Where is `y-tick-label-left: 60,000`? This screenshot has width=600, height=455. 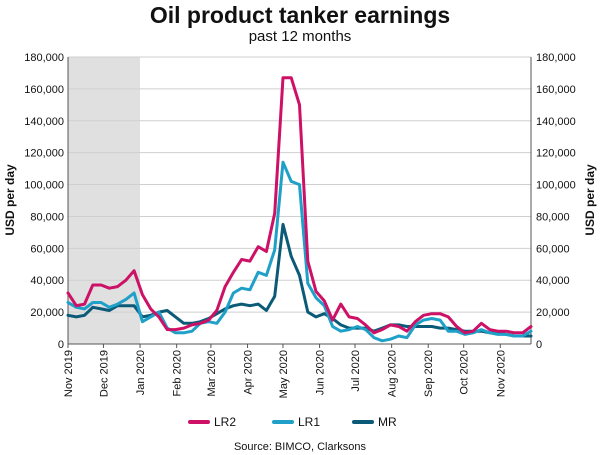
y-tick-label-left: 60,000 is located at coordinates (47, 249).